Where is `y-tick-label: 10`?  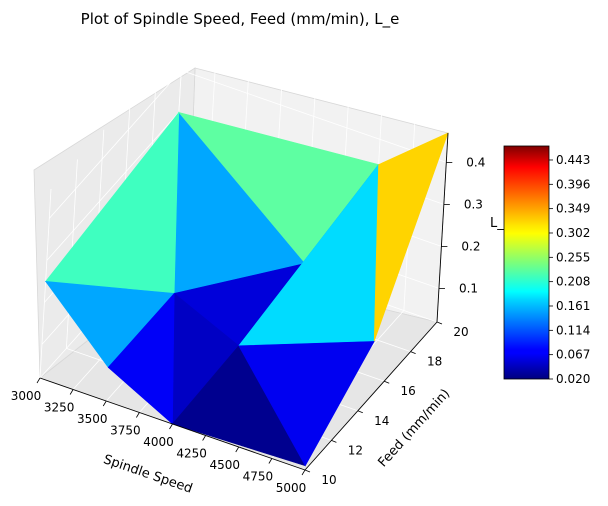 y-tick-label: 10 is located at coordinates (328, 480).